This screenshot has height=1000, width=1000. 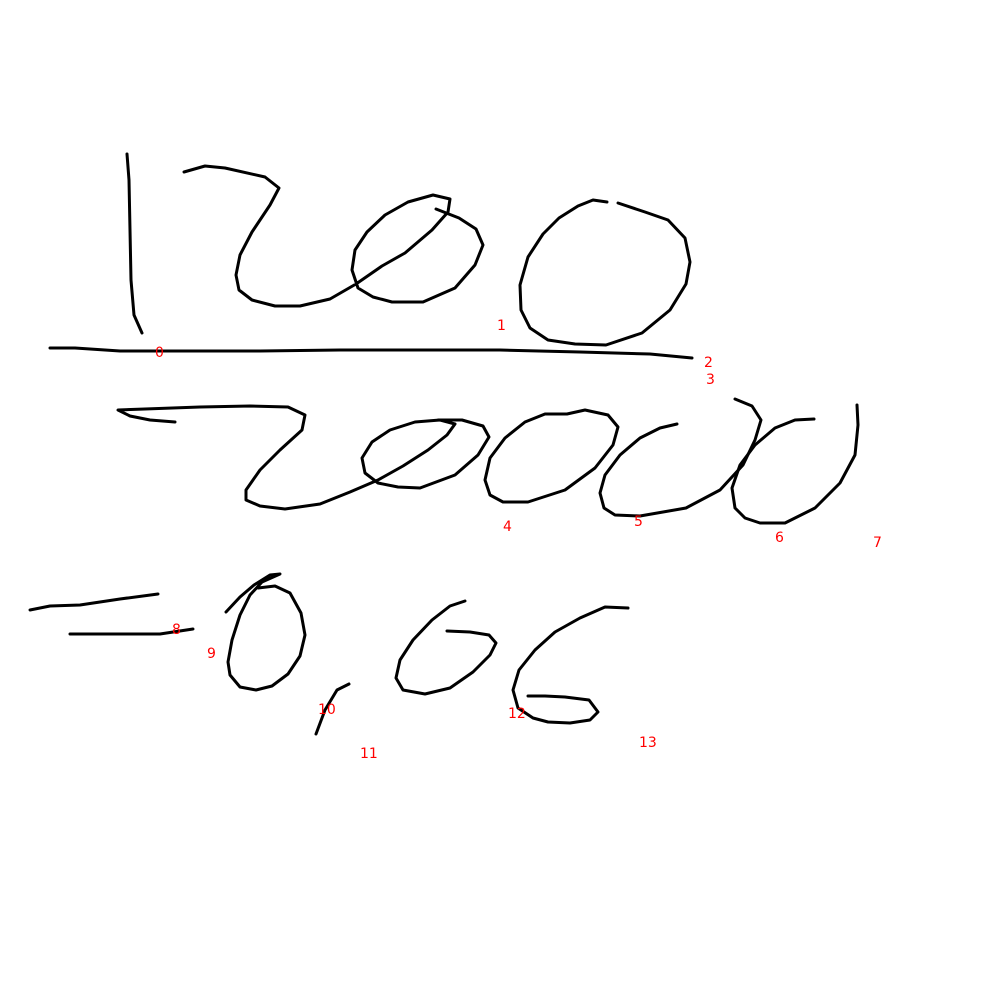 What do you see at coordinates (648, 743) in the screenshot?
I see `stroke-index-label: 13` at bounding box center [648, 743].